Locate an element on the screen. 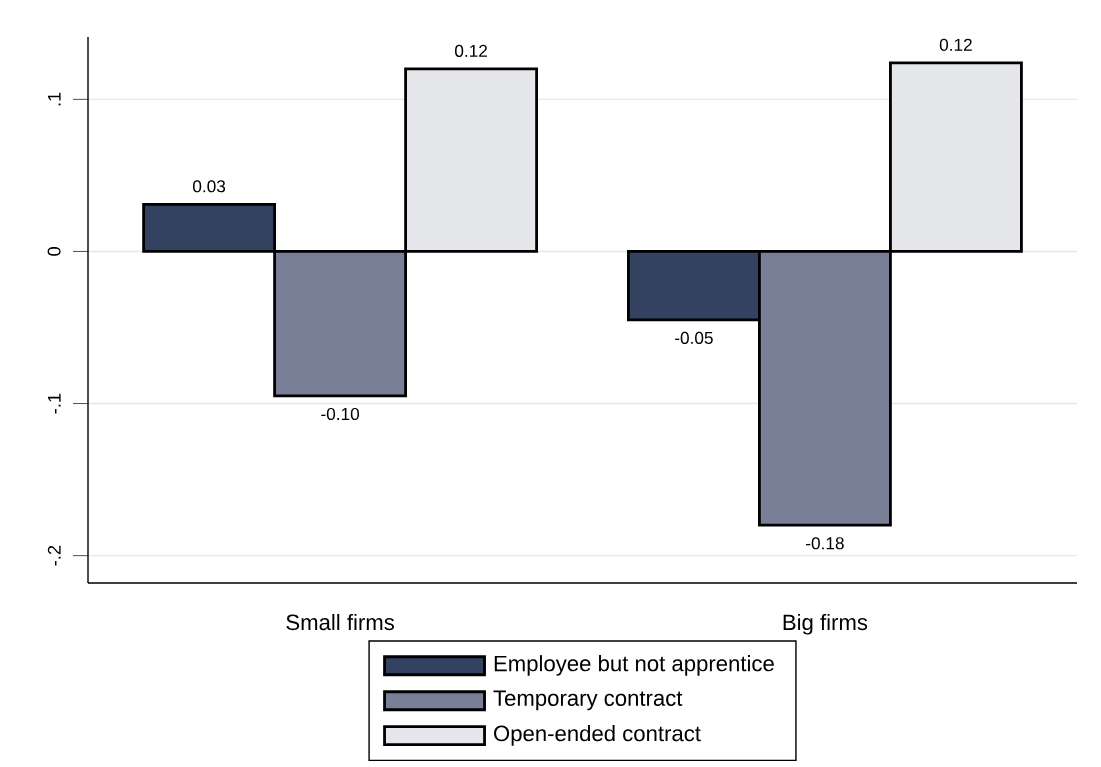  legend-label: Open-ended contract is located at coordinates (597, 735).